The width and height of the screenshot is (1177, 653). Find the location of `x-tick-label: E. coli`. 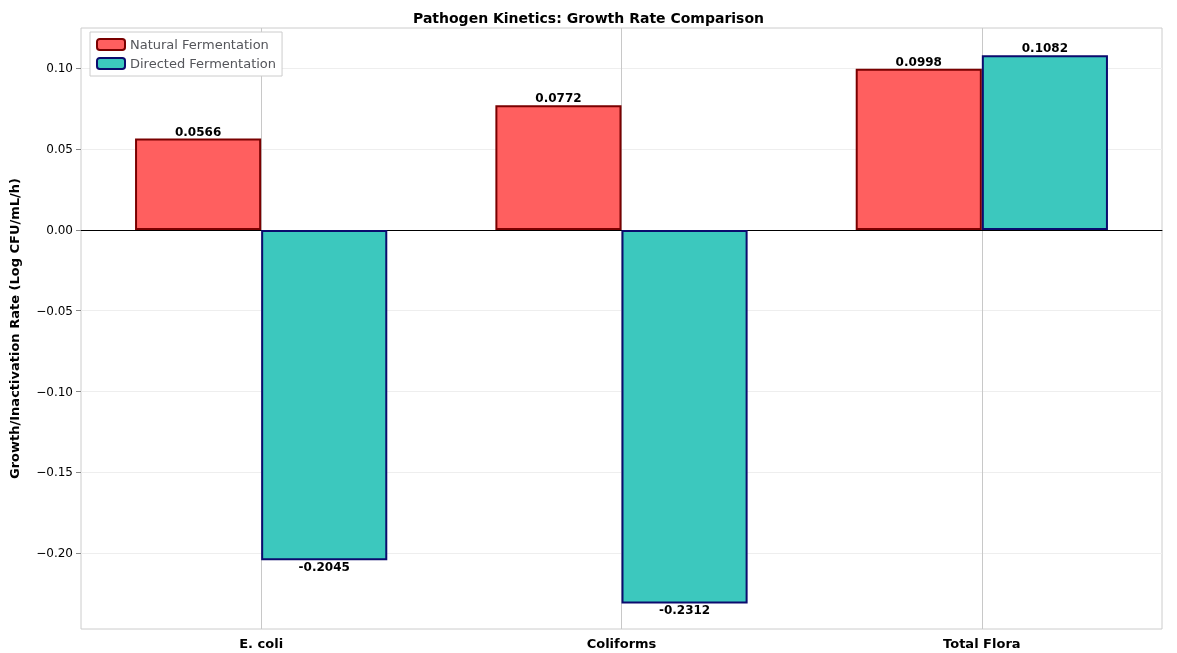

x-tick-label: E. coli is located at coordinates (261, 643).